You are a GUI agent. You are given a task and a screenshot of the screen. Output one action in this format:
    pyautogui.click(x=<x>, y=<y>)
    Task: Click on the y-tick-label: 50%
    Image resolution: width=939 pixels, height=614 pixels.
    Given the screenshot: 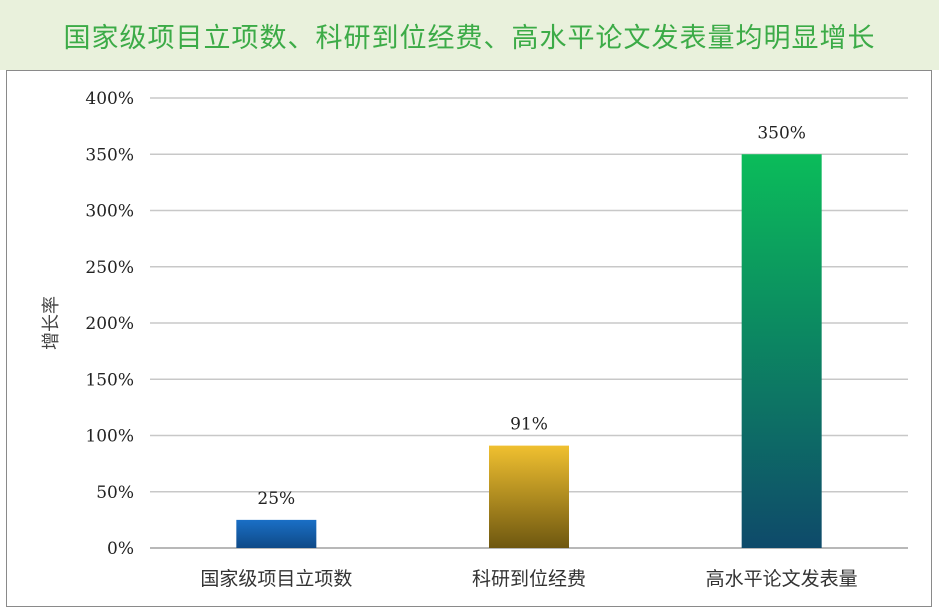 What is the action you would take?
    pyautogui.click(x=115, y=493)
    